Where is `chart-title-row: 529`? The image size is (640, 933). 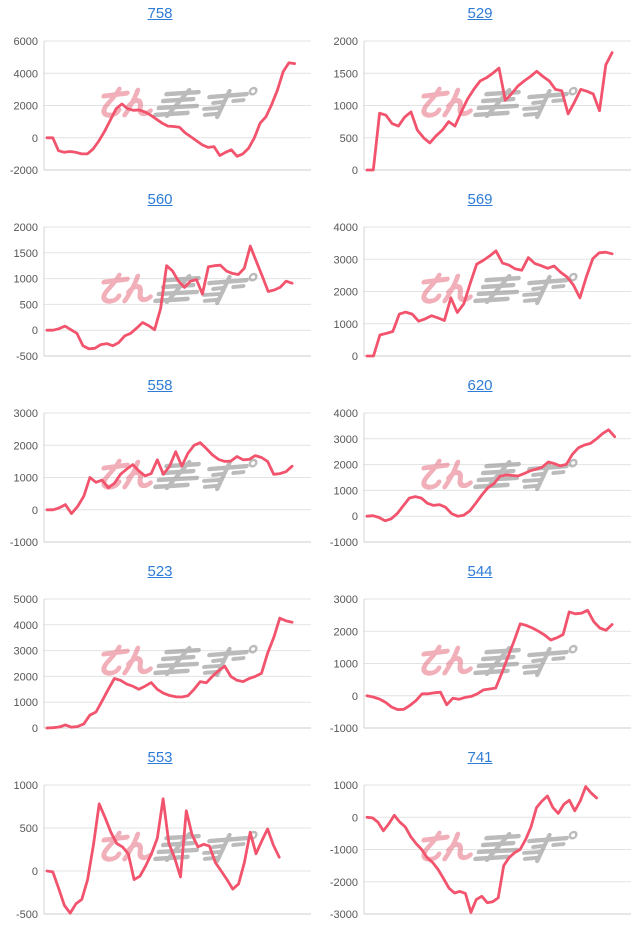 chart-title-row: 529 is located at coordinates (480, 14).